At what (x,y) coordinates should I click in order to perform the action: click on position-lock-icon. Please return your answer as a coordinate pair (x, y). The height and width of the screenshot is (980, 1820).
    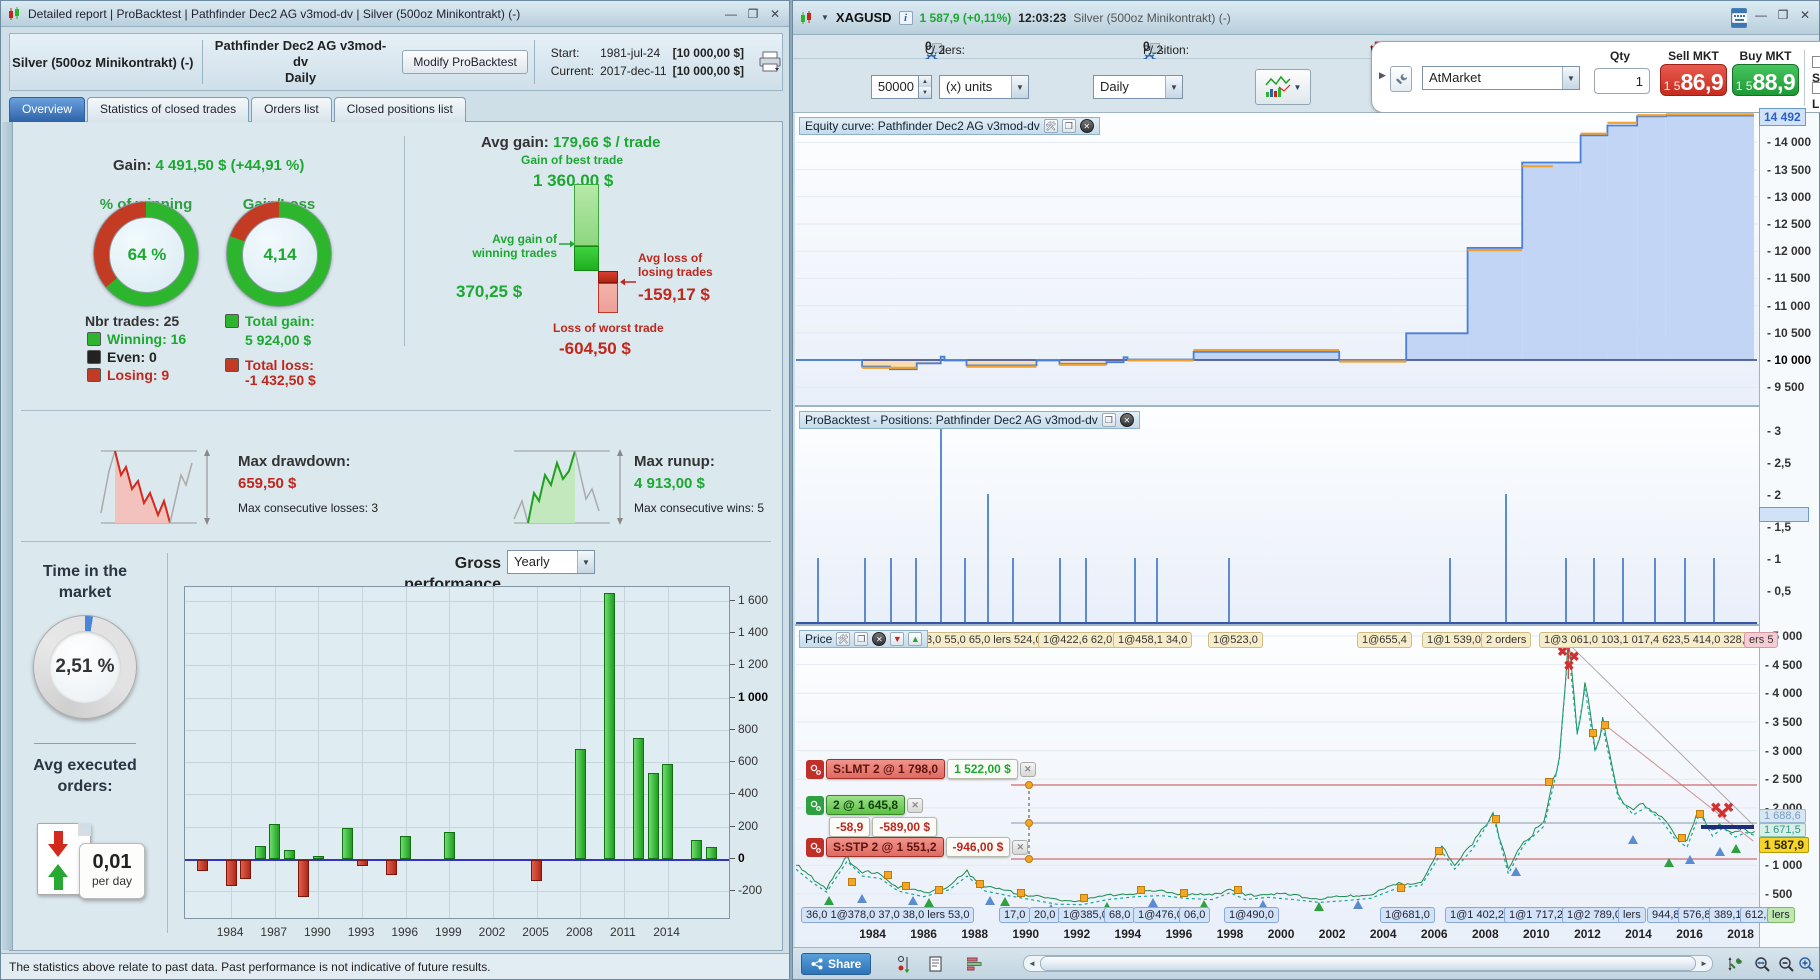
    Looking at the image, I should click on (1154, 48).